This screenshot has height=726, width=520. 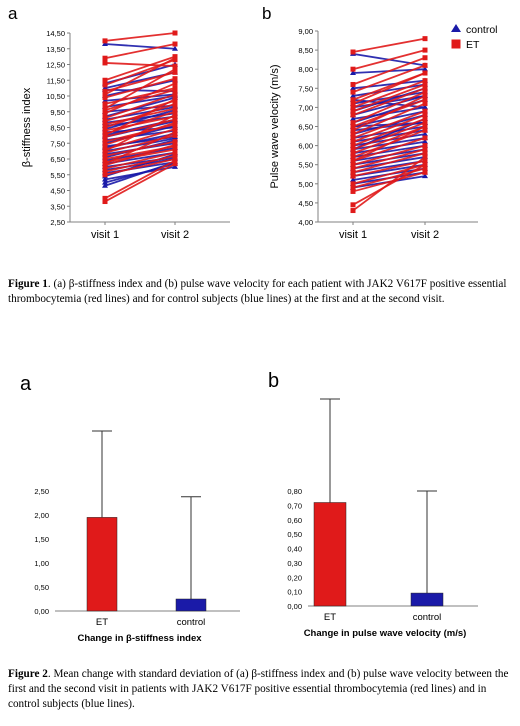 I want to click on fig1a-y-tick-label: 6,50, so click(x=57, y=159).